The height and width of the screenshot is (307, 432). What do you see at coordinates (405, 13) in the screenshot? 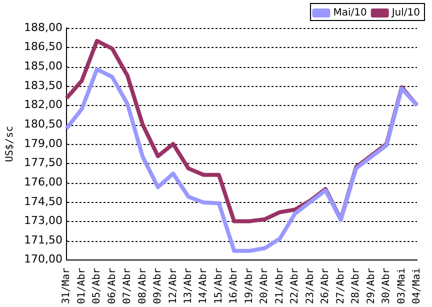
I see `legend-label: Jul/10` at bounding box center [405, 13].